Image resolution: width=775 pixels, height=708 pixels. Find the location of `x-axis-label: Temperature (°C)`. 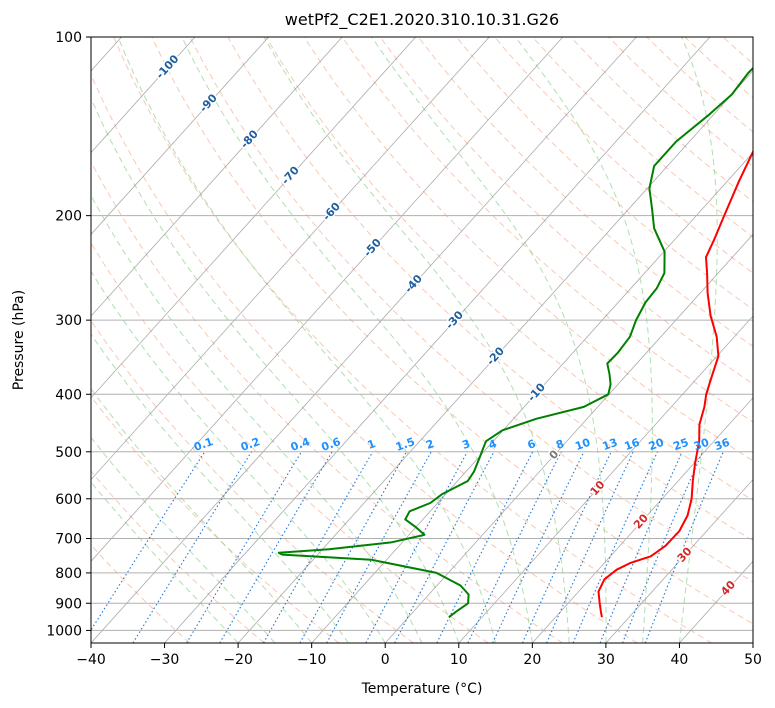

x-axis-label: Temperature (°C) is located at coordinates (422, 689).